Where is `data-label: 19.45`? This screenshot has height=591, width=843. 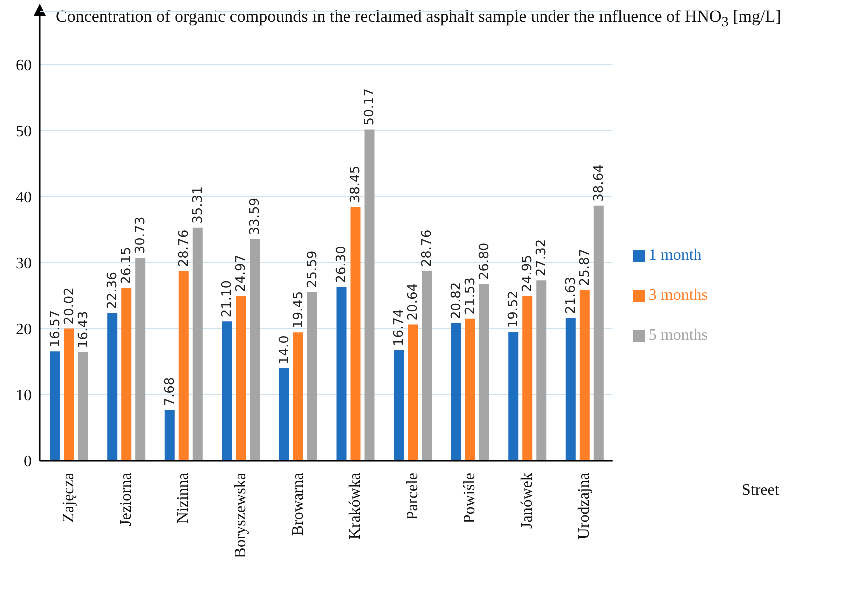 data-label: 19.45 is located at coordinates (298, 310).